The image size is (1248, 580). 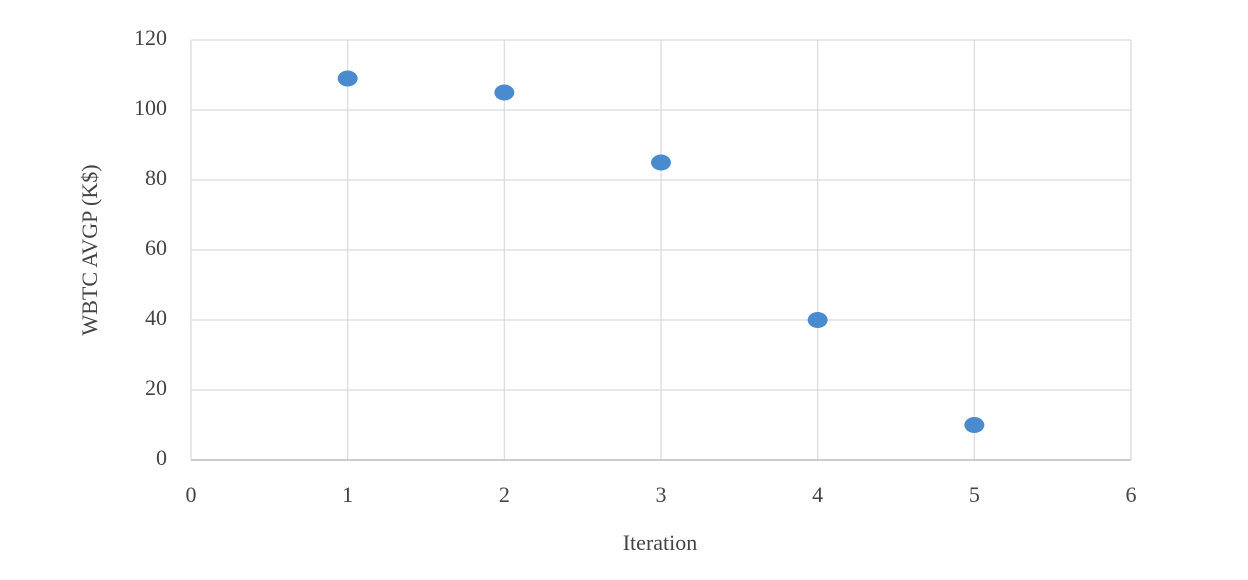 What do you see at coordinates (161, 457) in the screenshot?
I see `y-tick-label: 0` at bounding box center [161, 457].